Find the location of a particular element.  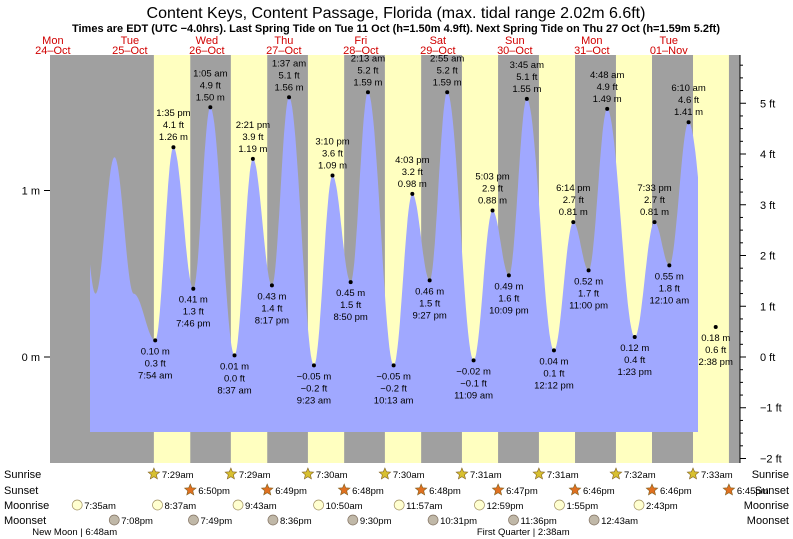

tide-time: 8:50 pm is located at coordinates (351, 317).